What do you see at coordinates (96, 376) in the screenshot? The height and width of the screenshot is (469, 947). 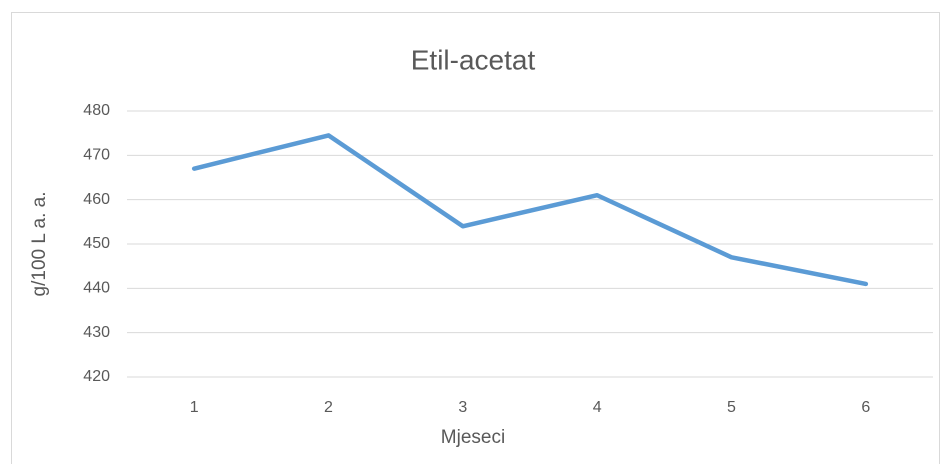 I see `y-tick-label: 420` at bounding box center [96, 376].